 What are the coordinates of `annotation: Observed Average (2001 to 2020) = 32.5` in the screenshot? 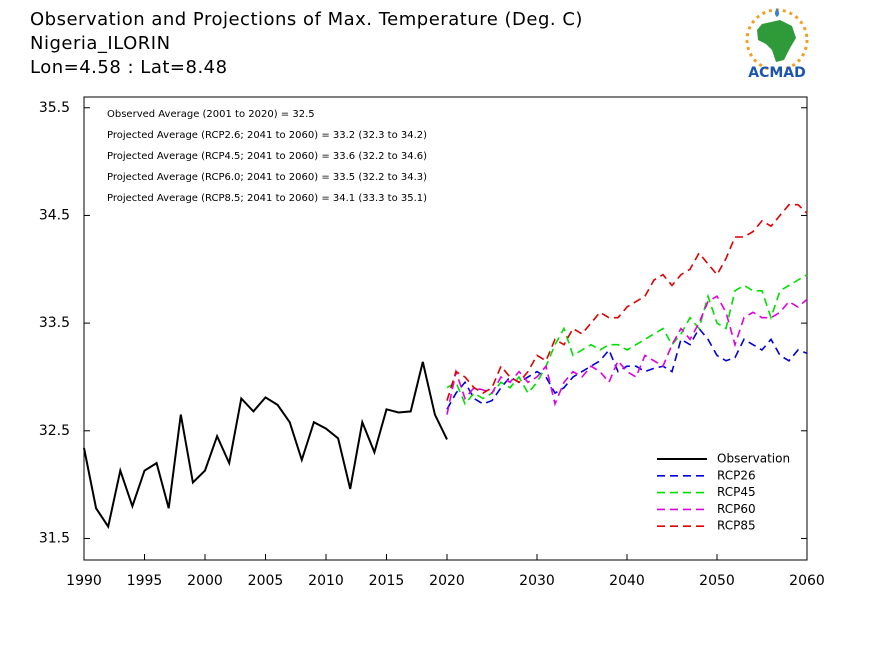 It's located at (211, 114).